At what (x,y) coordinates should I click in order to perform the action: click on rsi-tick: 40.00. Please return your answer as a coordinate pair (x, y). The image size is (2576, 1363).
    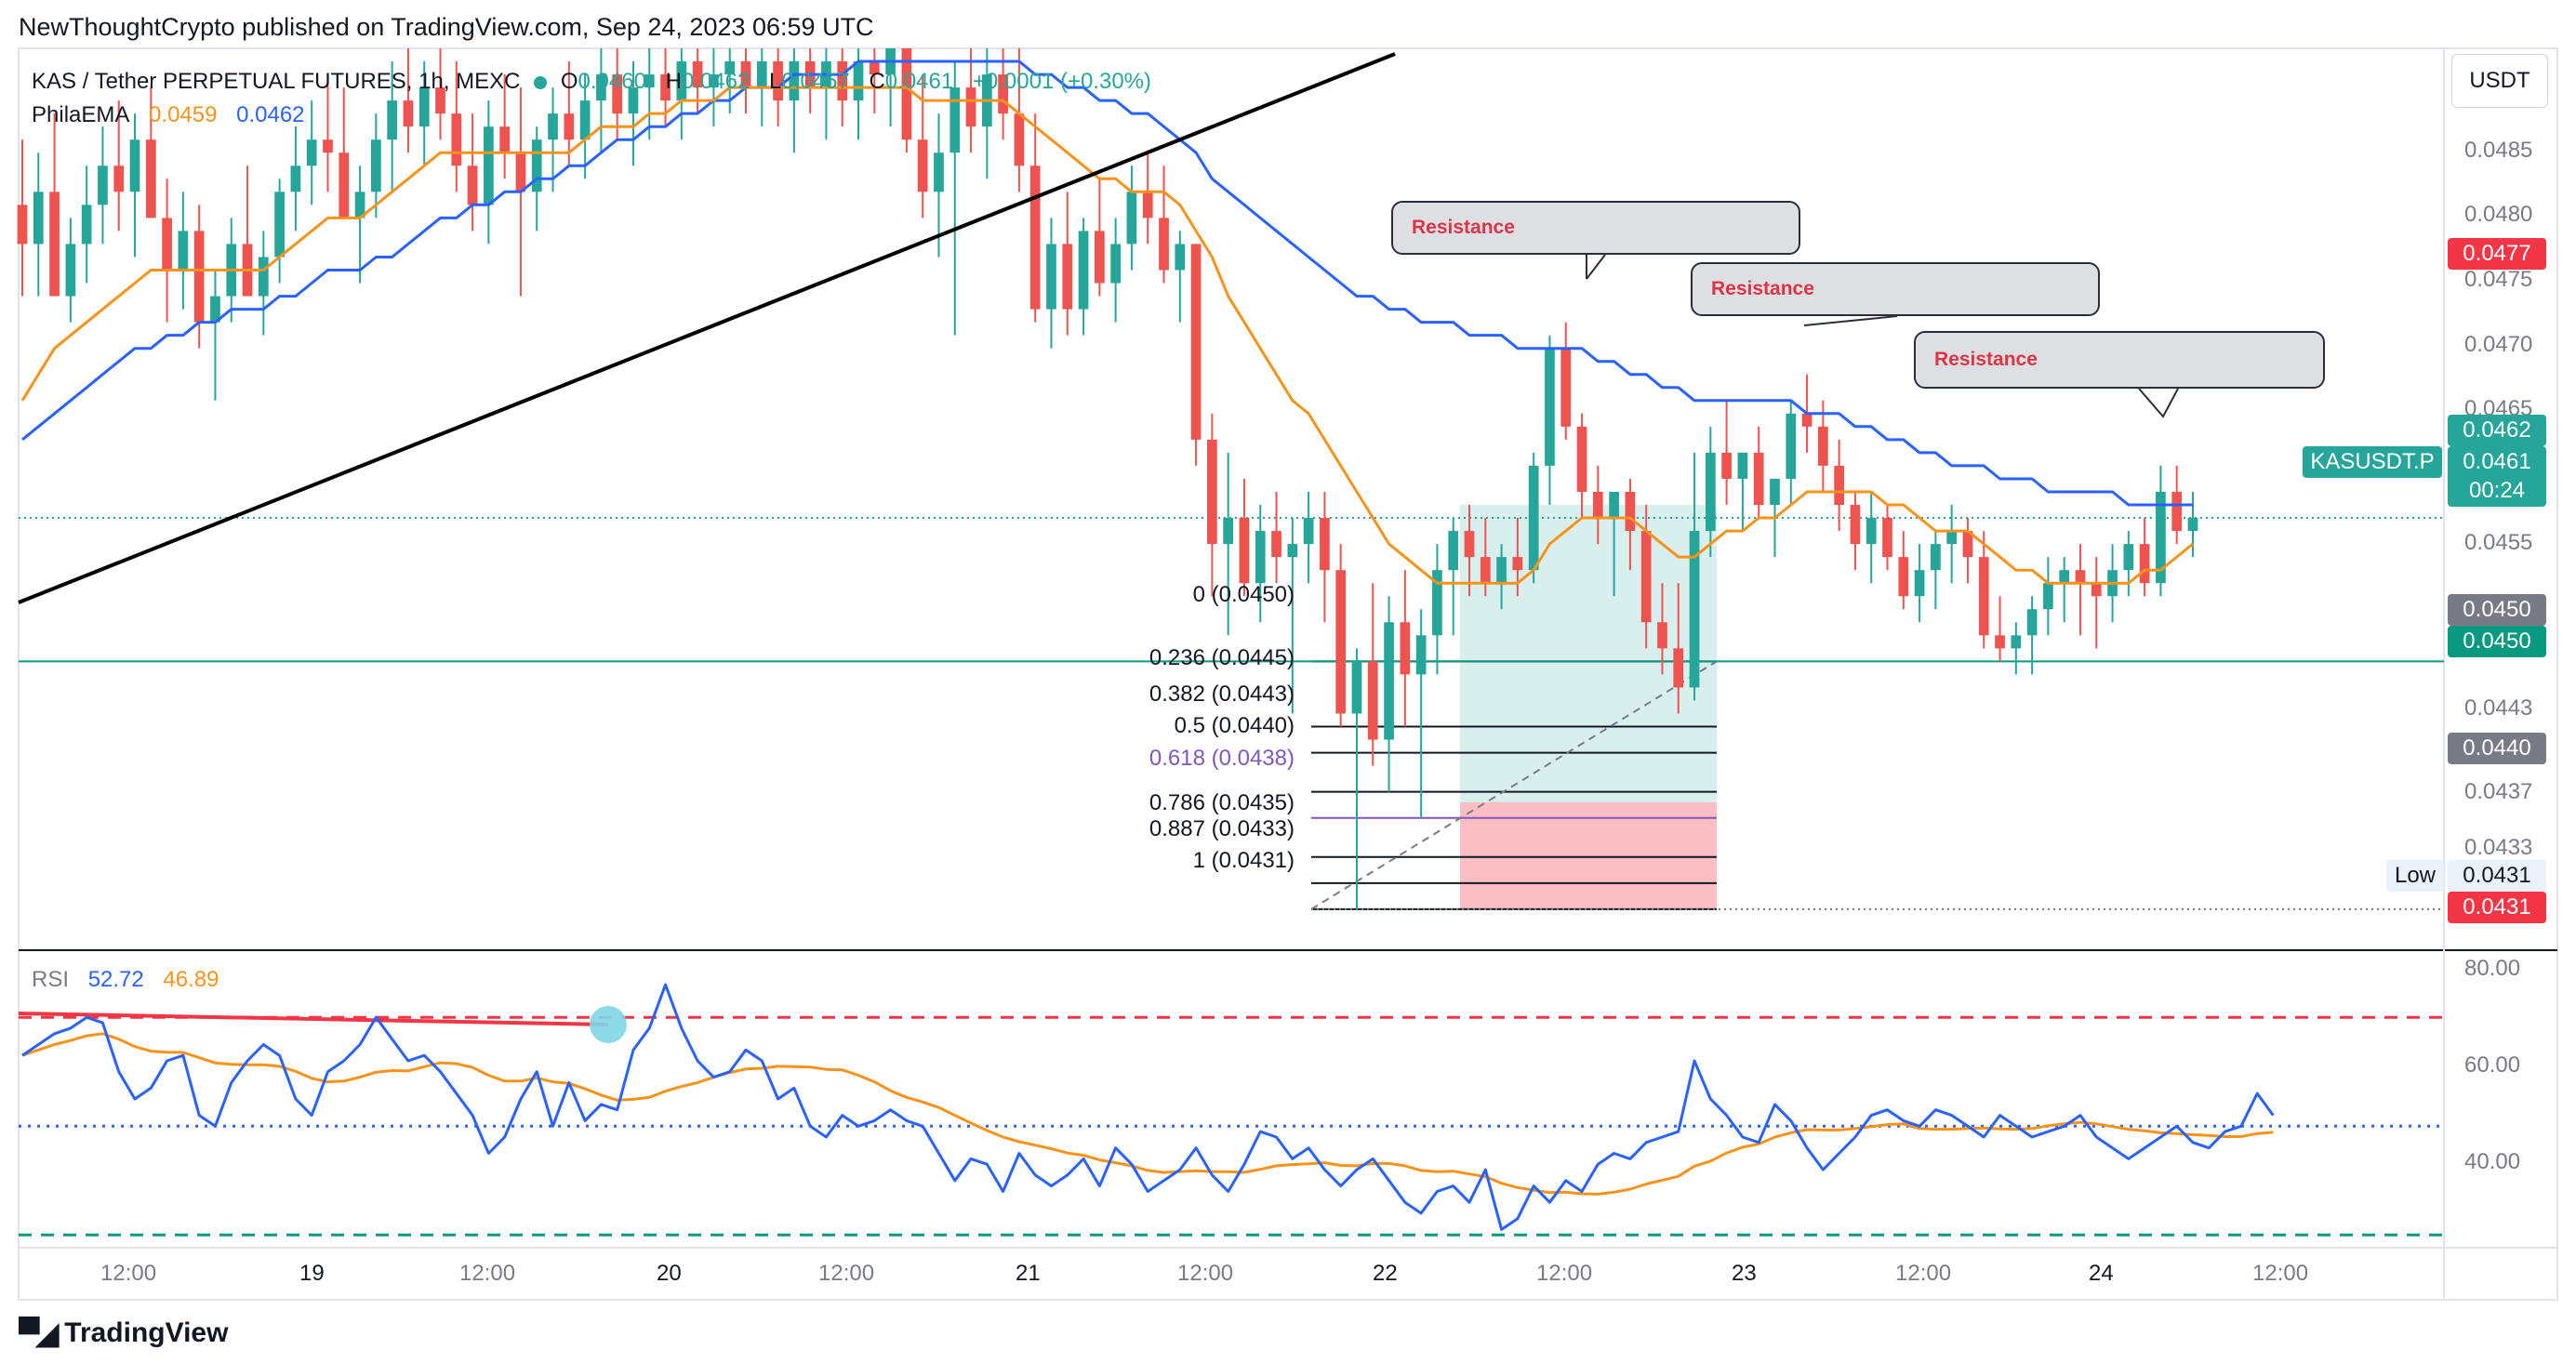
    Looking at the image, I should click on (2492, 1161).